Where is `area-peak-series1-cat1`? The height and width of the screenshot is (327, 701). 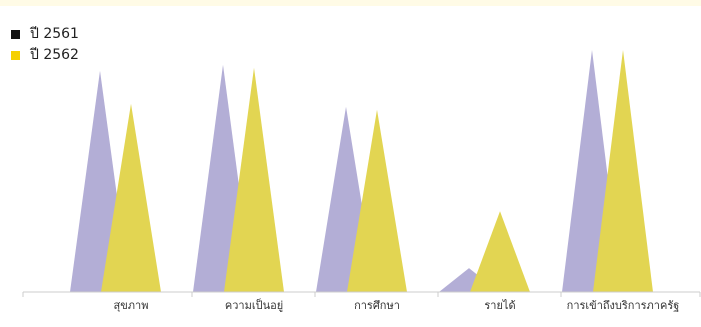 area-peak-series1-cat1 is located at coordinates (254, 179).